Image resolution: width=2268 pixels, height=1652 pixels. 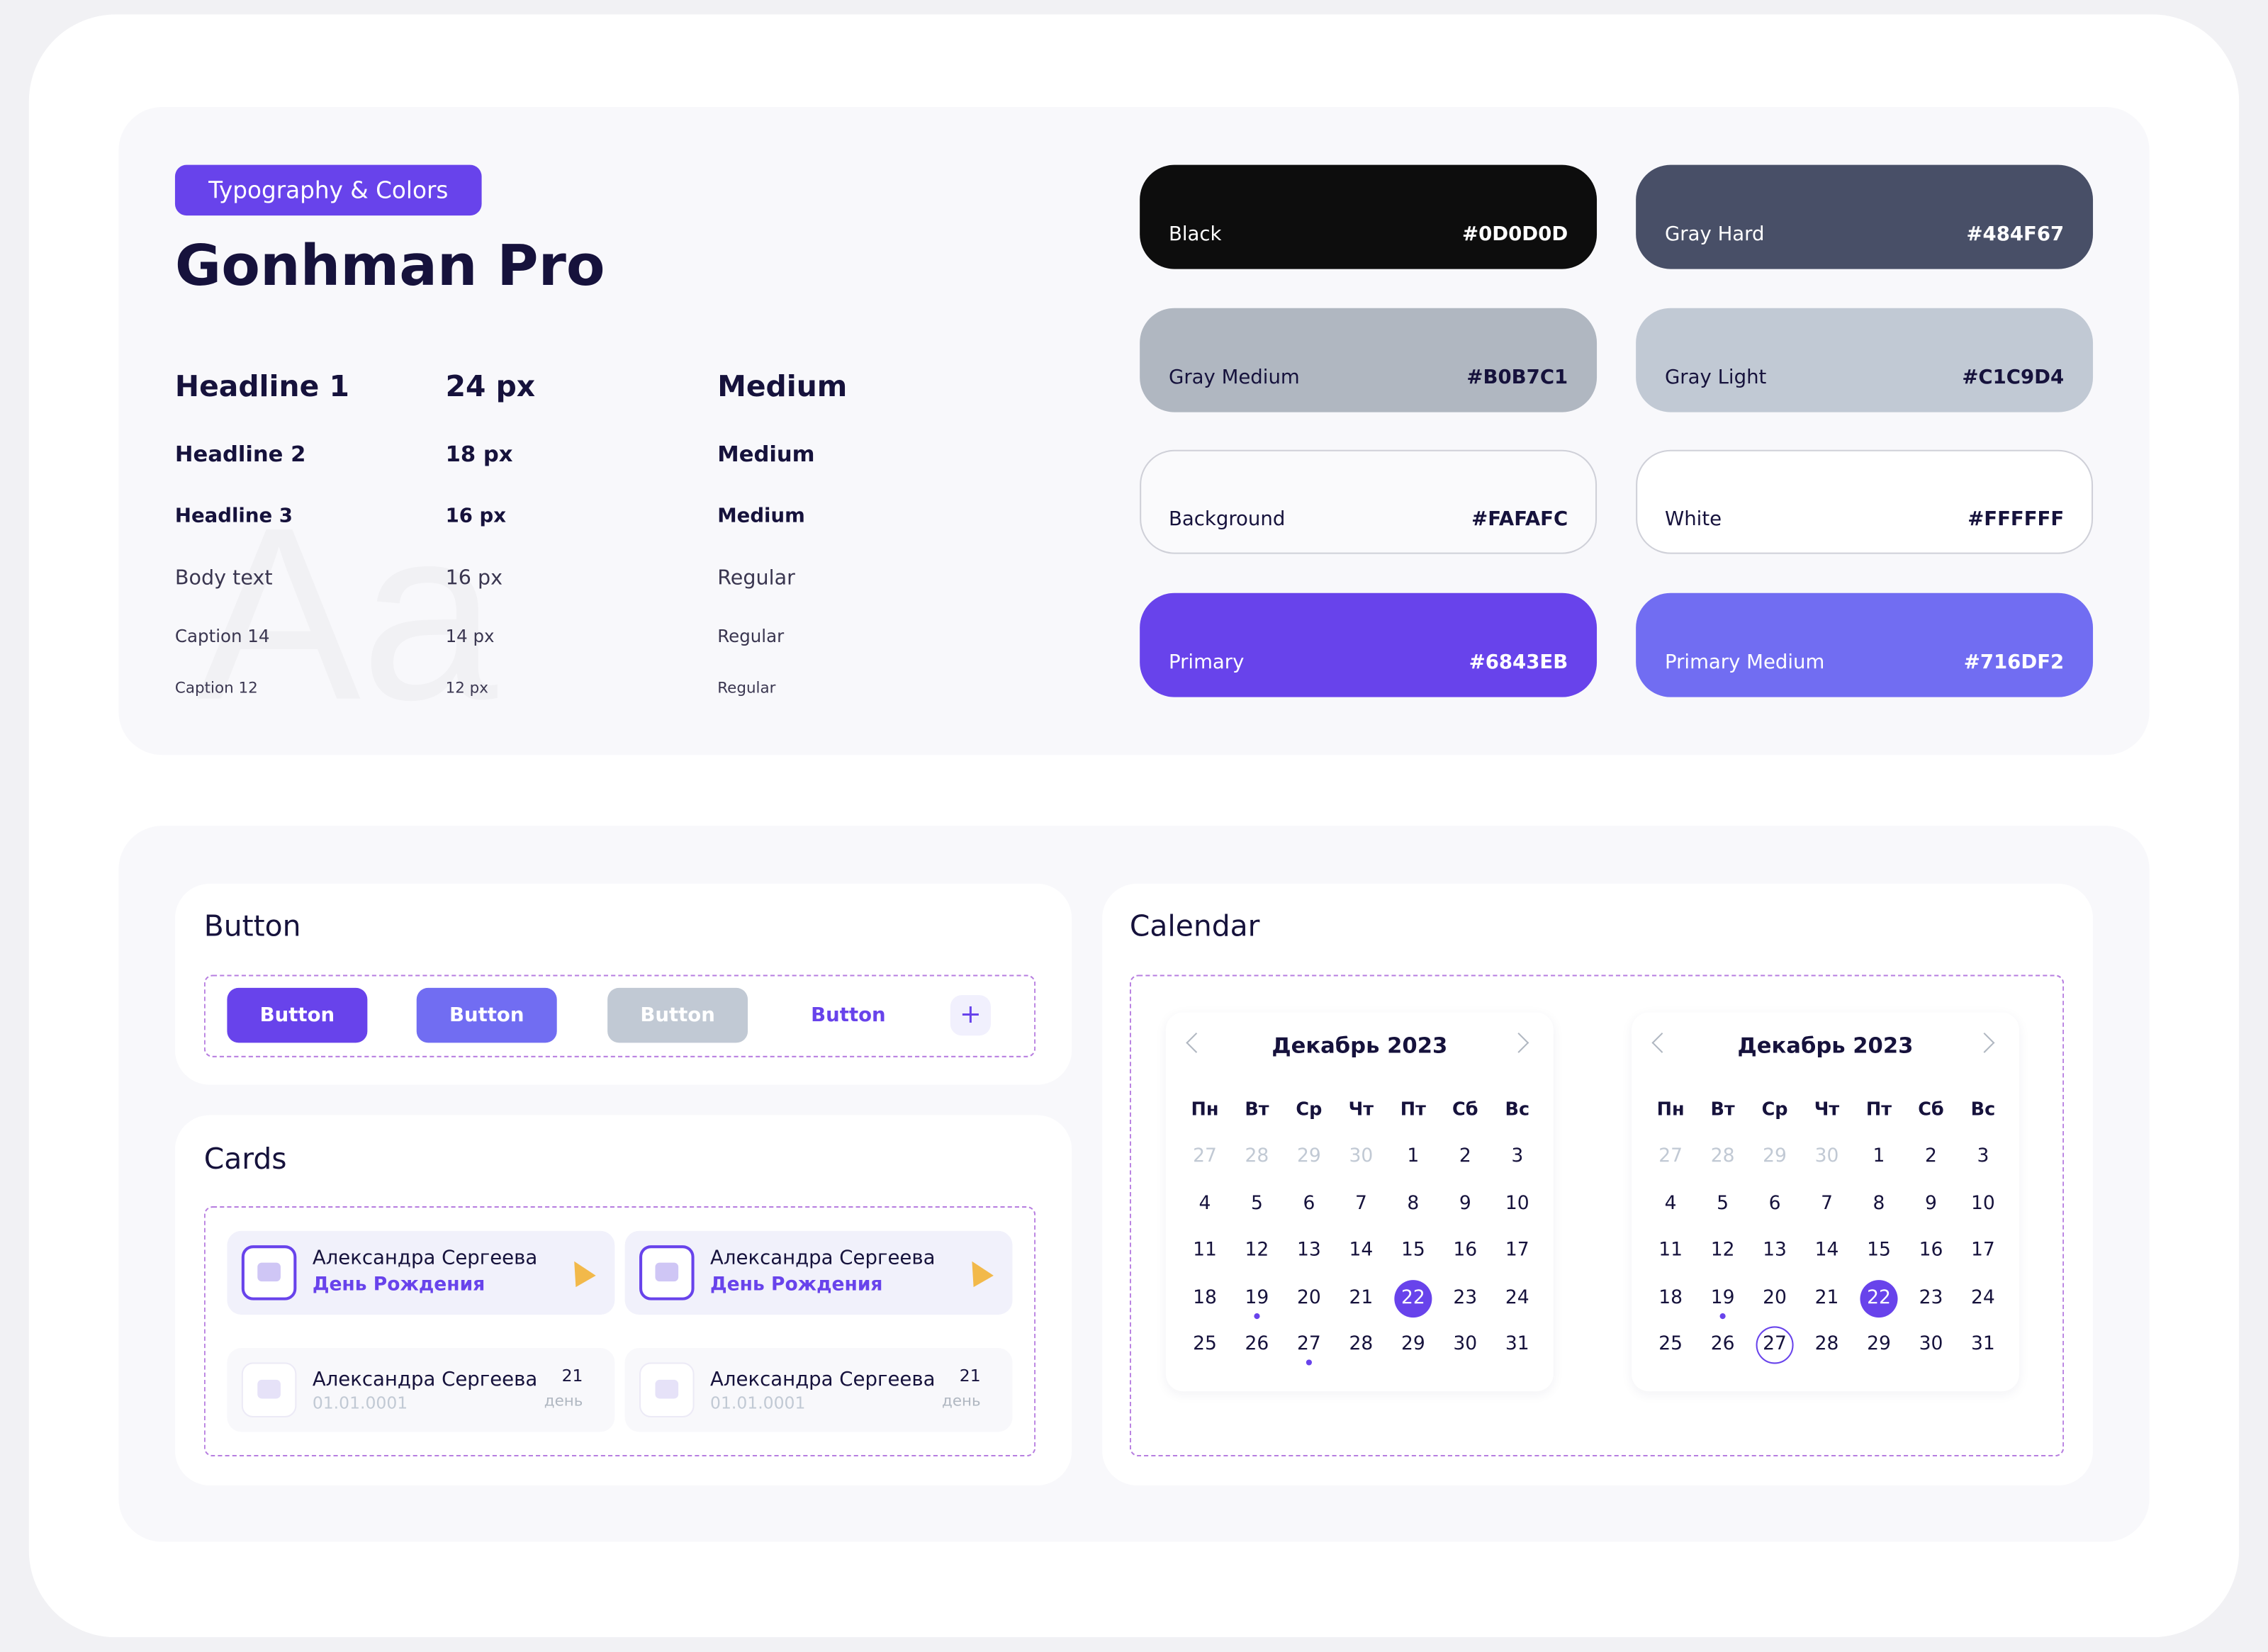 I want to click on type-weight: Medium, so click(x=761, y=516).